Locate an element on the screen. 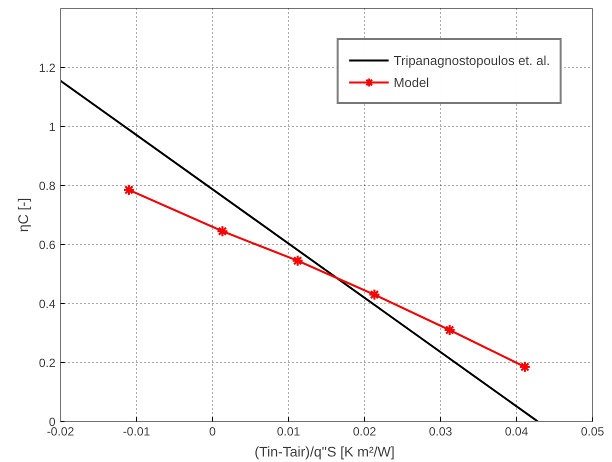 This screenshot has height=462, width=612. y-tick-label: 0.4 is located at coordinates (47, 304).